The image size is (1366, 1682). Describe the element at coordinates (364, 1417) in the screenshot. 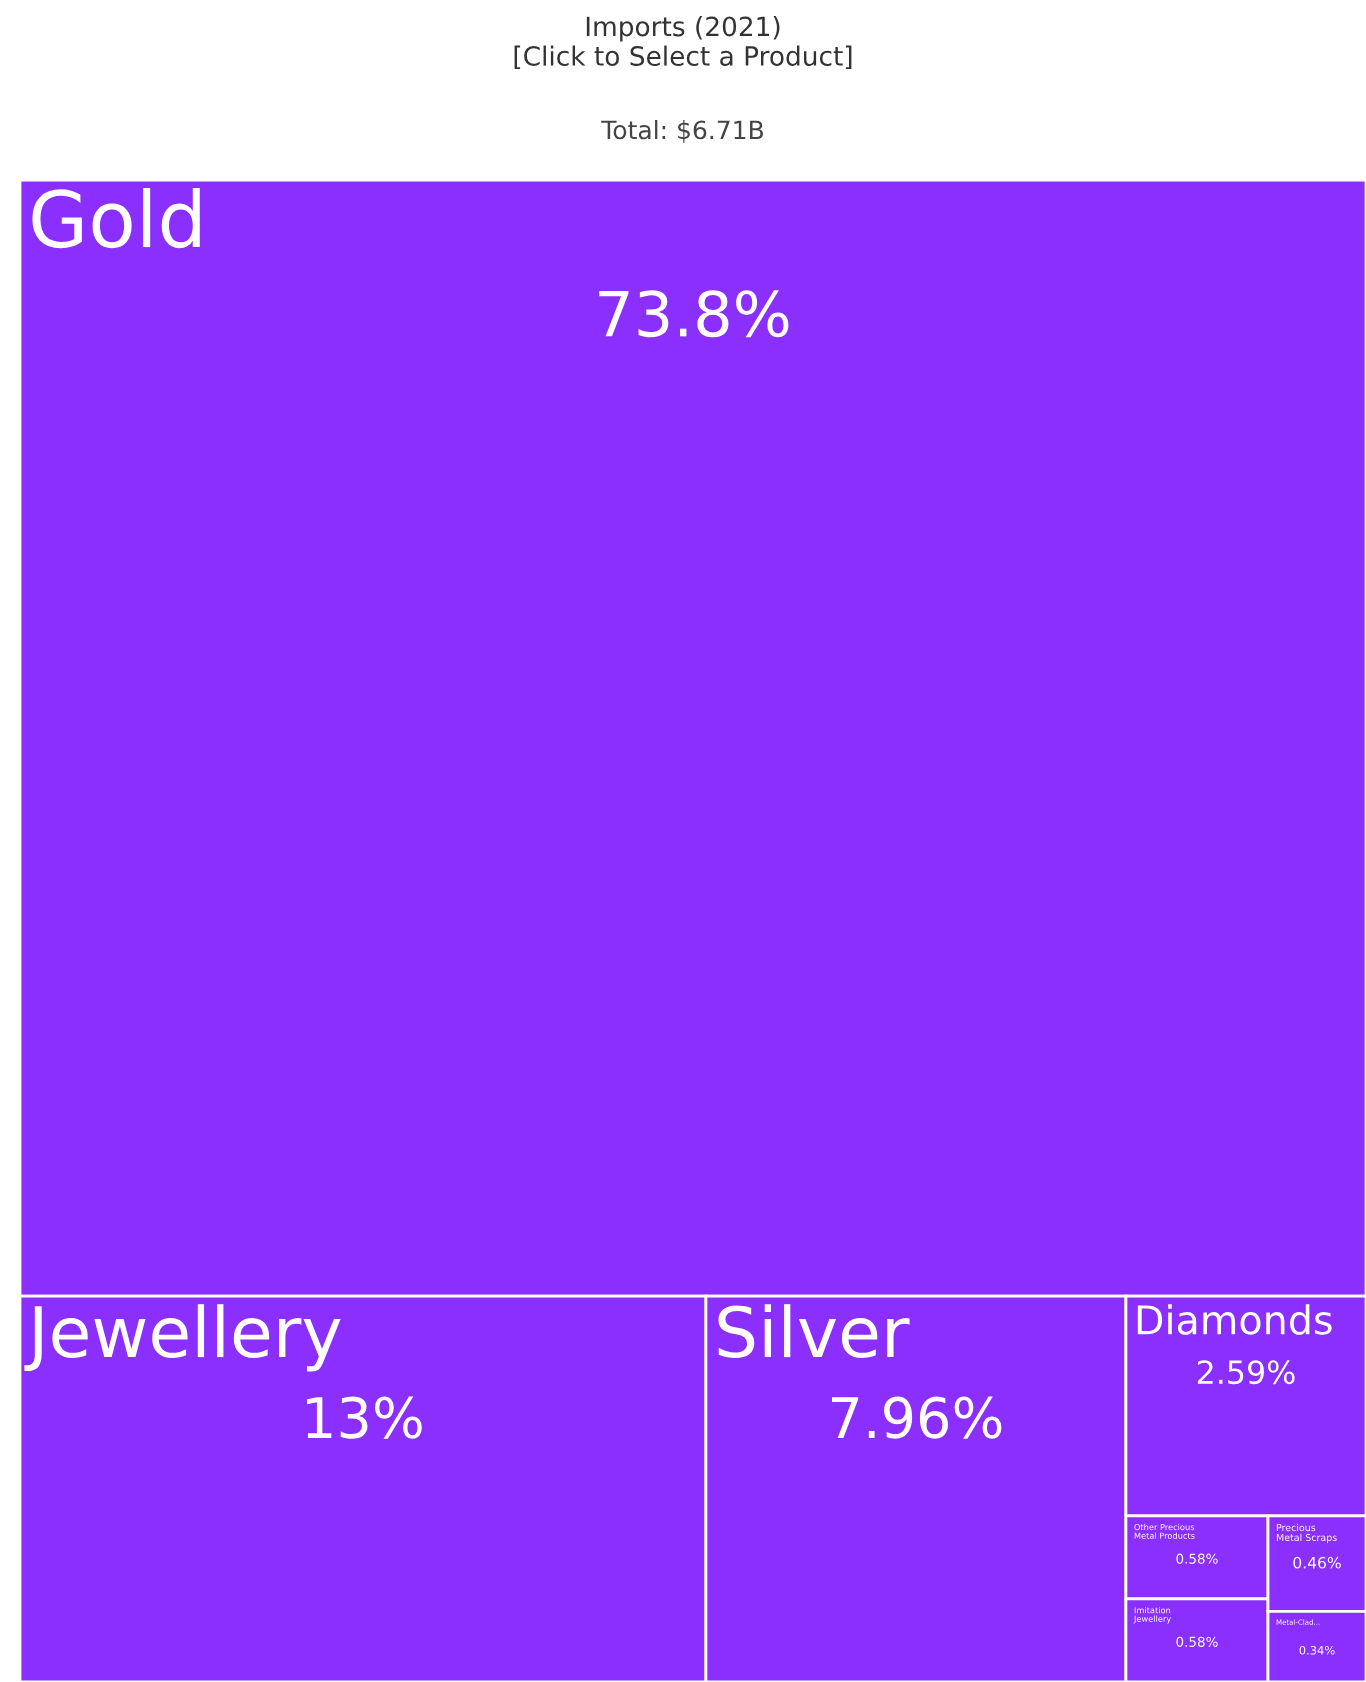

I see `data-label: 13%` at that location.